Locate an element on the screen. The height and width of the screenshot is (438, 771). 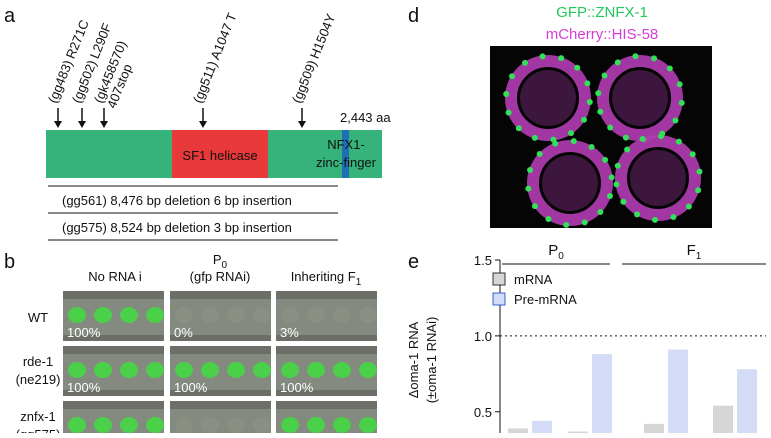
panel-label: e is located at coordinates (413, 262).